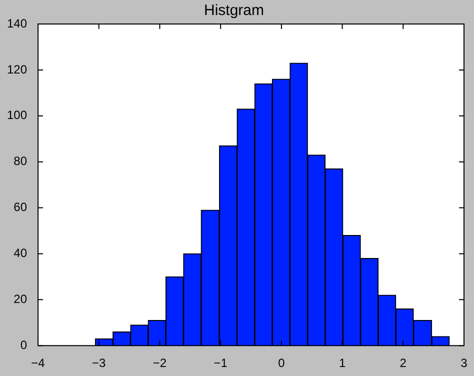 This screenshot has height=376, width=474. What do you see at coordinates (282, 363) in the screenshot?
I see `x-tick-label: 0` at bounding box center [282, 363].